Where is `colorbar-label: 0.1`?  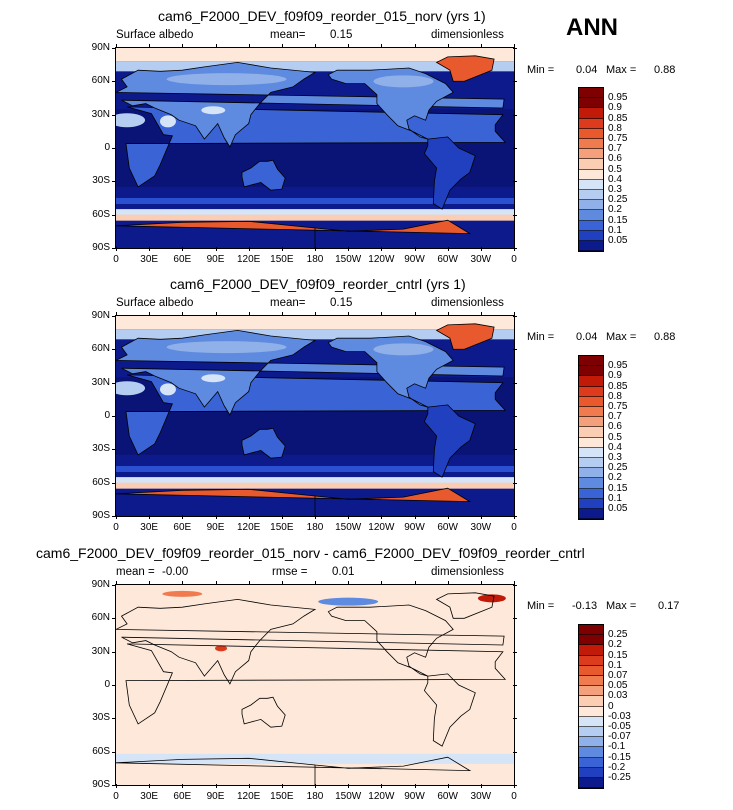 colorbar-label: 0.1 is located at coordinates (615, 498).